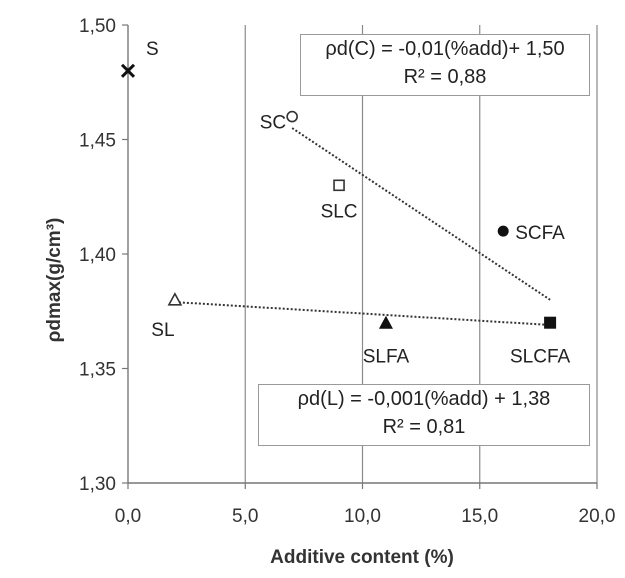 The width and height of the screenshot is (625, 578). Describe the element at coordinates (273, 123) in the screenshot. I see `point-label-sc: SC` at that location.